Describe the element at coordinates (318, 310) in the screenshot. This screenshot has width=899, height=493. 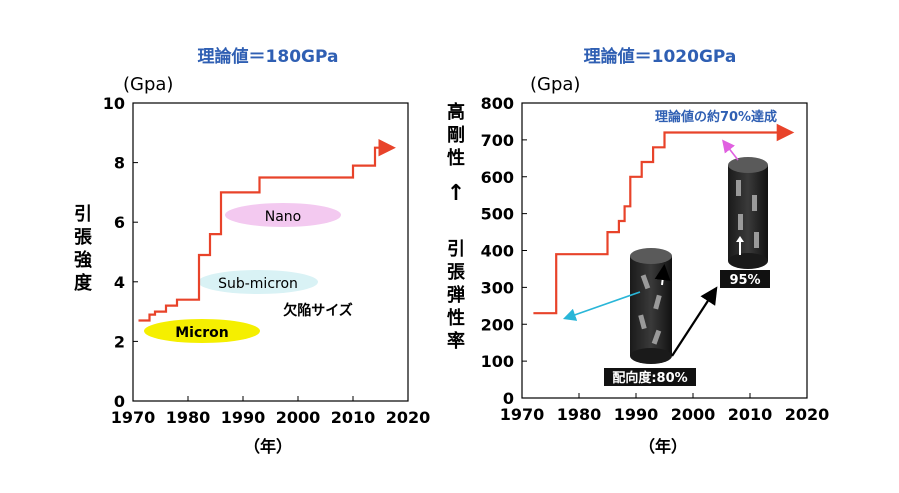
I see `defect-size-label: 欠陥サイズ` at that location.